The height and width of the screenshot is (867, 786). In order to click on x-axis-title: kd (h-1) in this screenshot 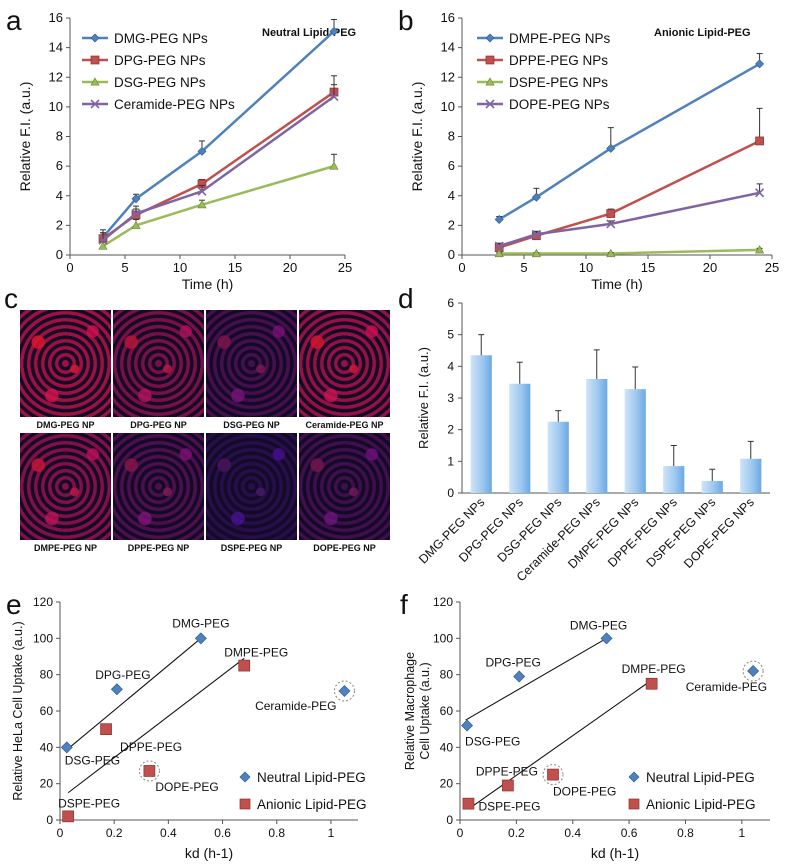, I will do `click(615, 853)`.